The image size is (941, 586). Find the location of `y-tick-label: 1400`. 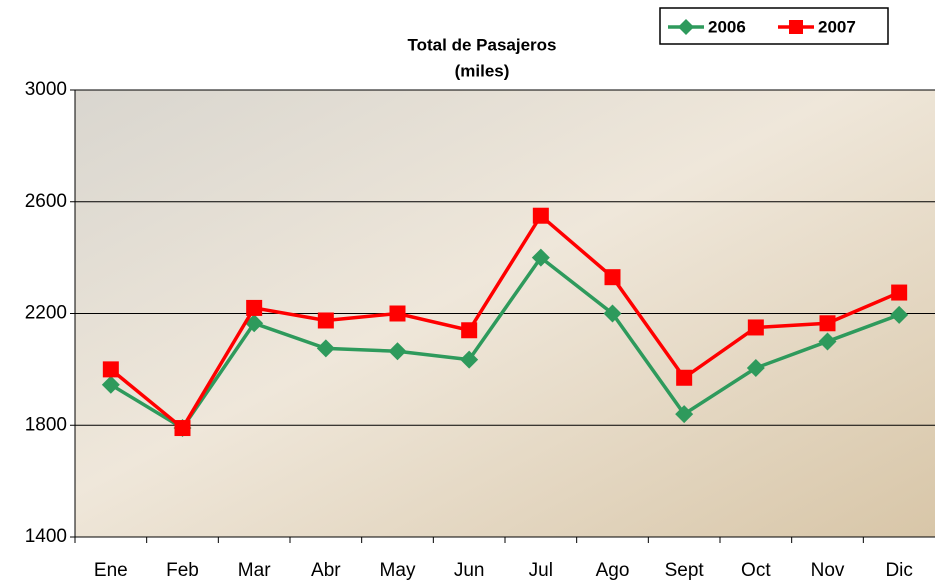

y-tick-label: 1400 is located at coordinates (46, 536).